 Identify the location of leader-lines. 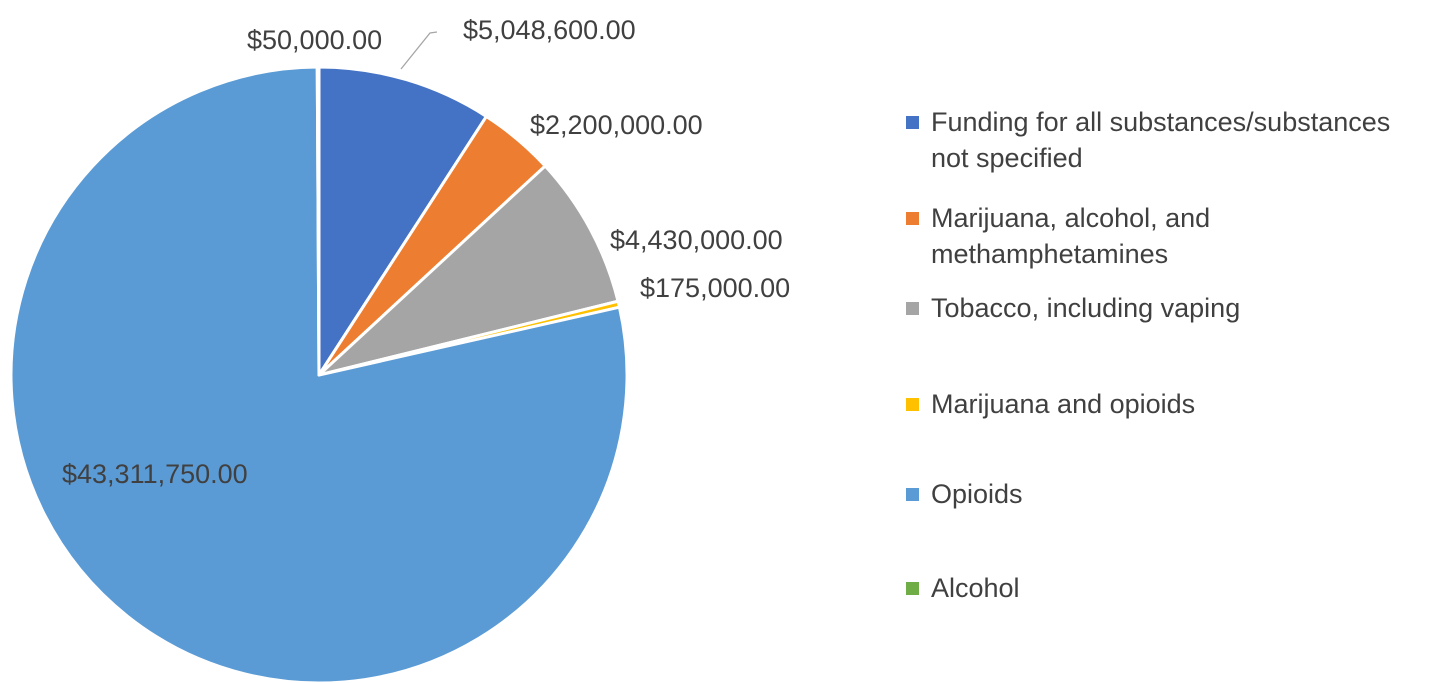
(419, 50).